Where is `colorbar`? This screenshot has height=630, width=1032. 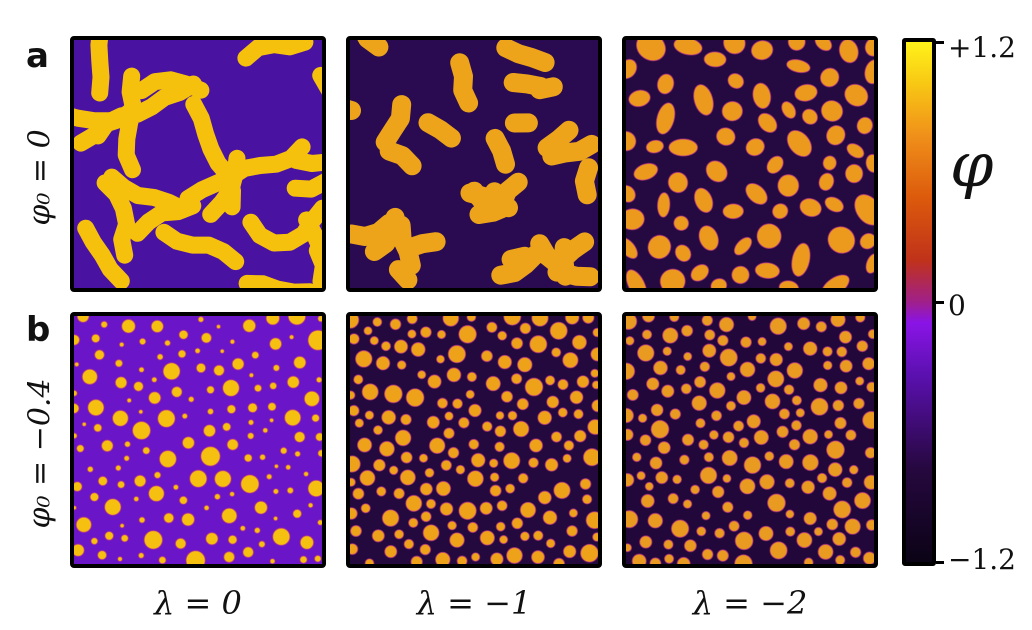
colorbar is located at coordinates (919, 302).